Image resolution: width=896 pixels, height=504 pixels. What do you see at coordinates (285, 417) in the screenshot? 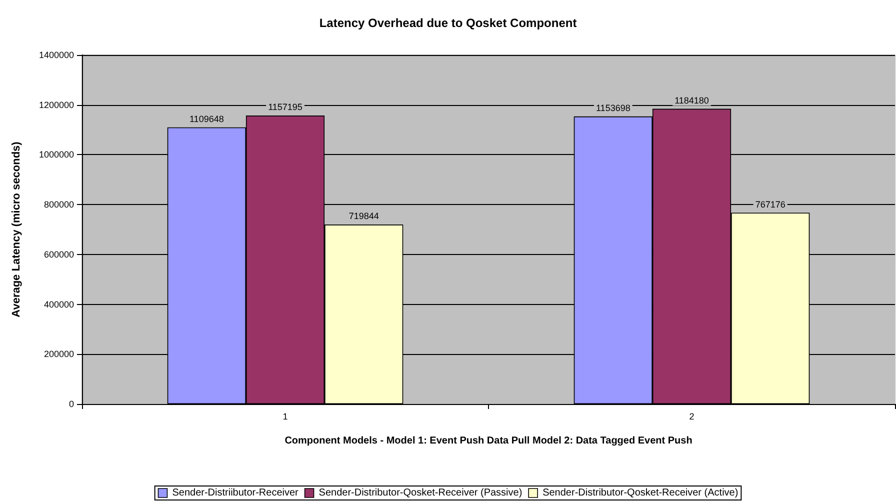
I see `x-tick-label: 1` at bounding box center [285, 417].